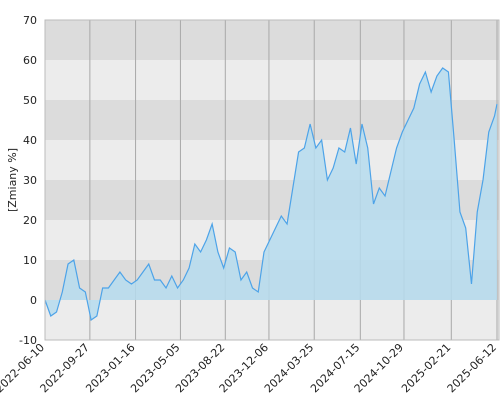  Describe the element at coordinates (28, 340) in the screenshot. I see `y-tick-label: -10` at that location.